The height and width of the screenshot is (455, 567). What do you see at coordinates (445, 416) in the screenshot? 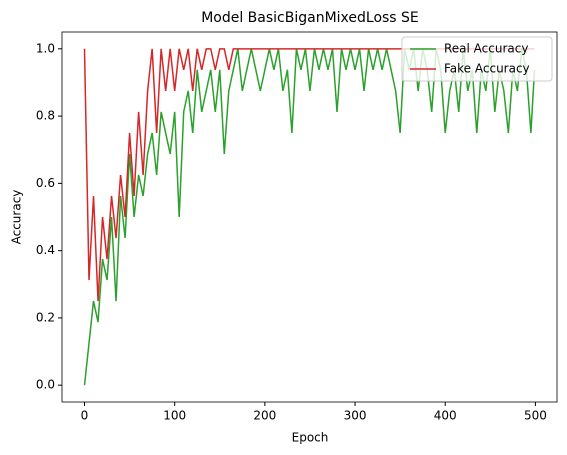
I see `x-tick-label: 400` at bounding box center [445, 416].